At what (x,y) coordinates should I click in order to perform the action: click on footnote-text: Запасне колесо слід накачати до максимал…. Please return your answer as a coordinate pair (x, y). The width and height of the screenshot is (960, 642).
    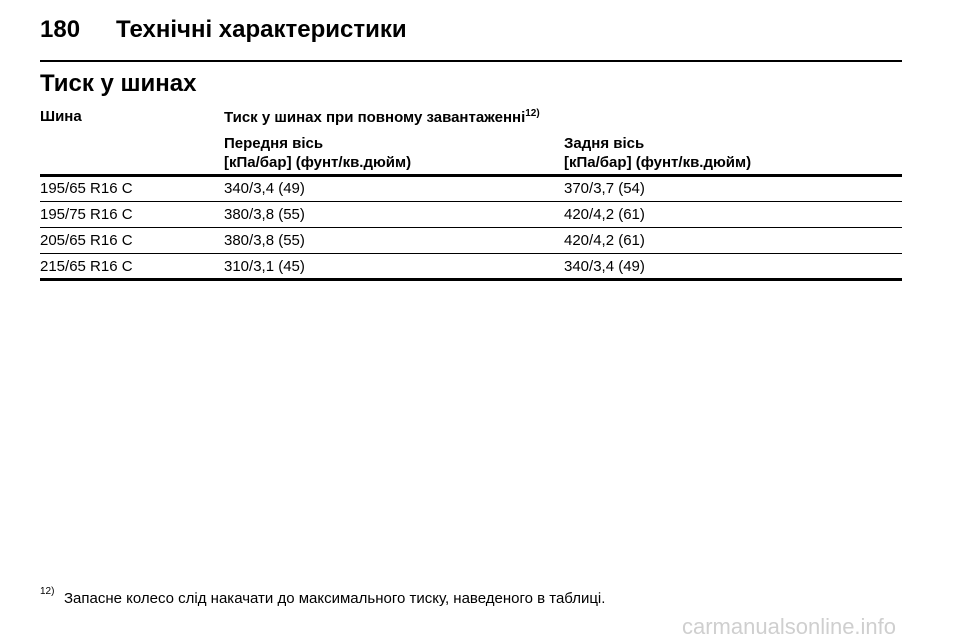
    Looking at the image, I should click on (335, 598).